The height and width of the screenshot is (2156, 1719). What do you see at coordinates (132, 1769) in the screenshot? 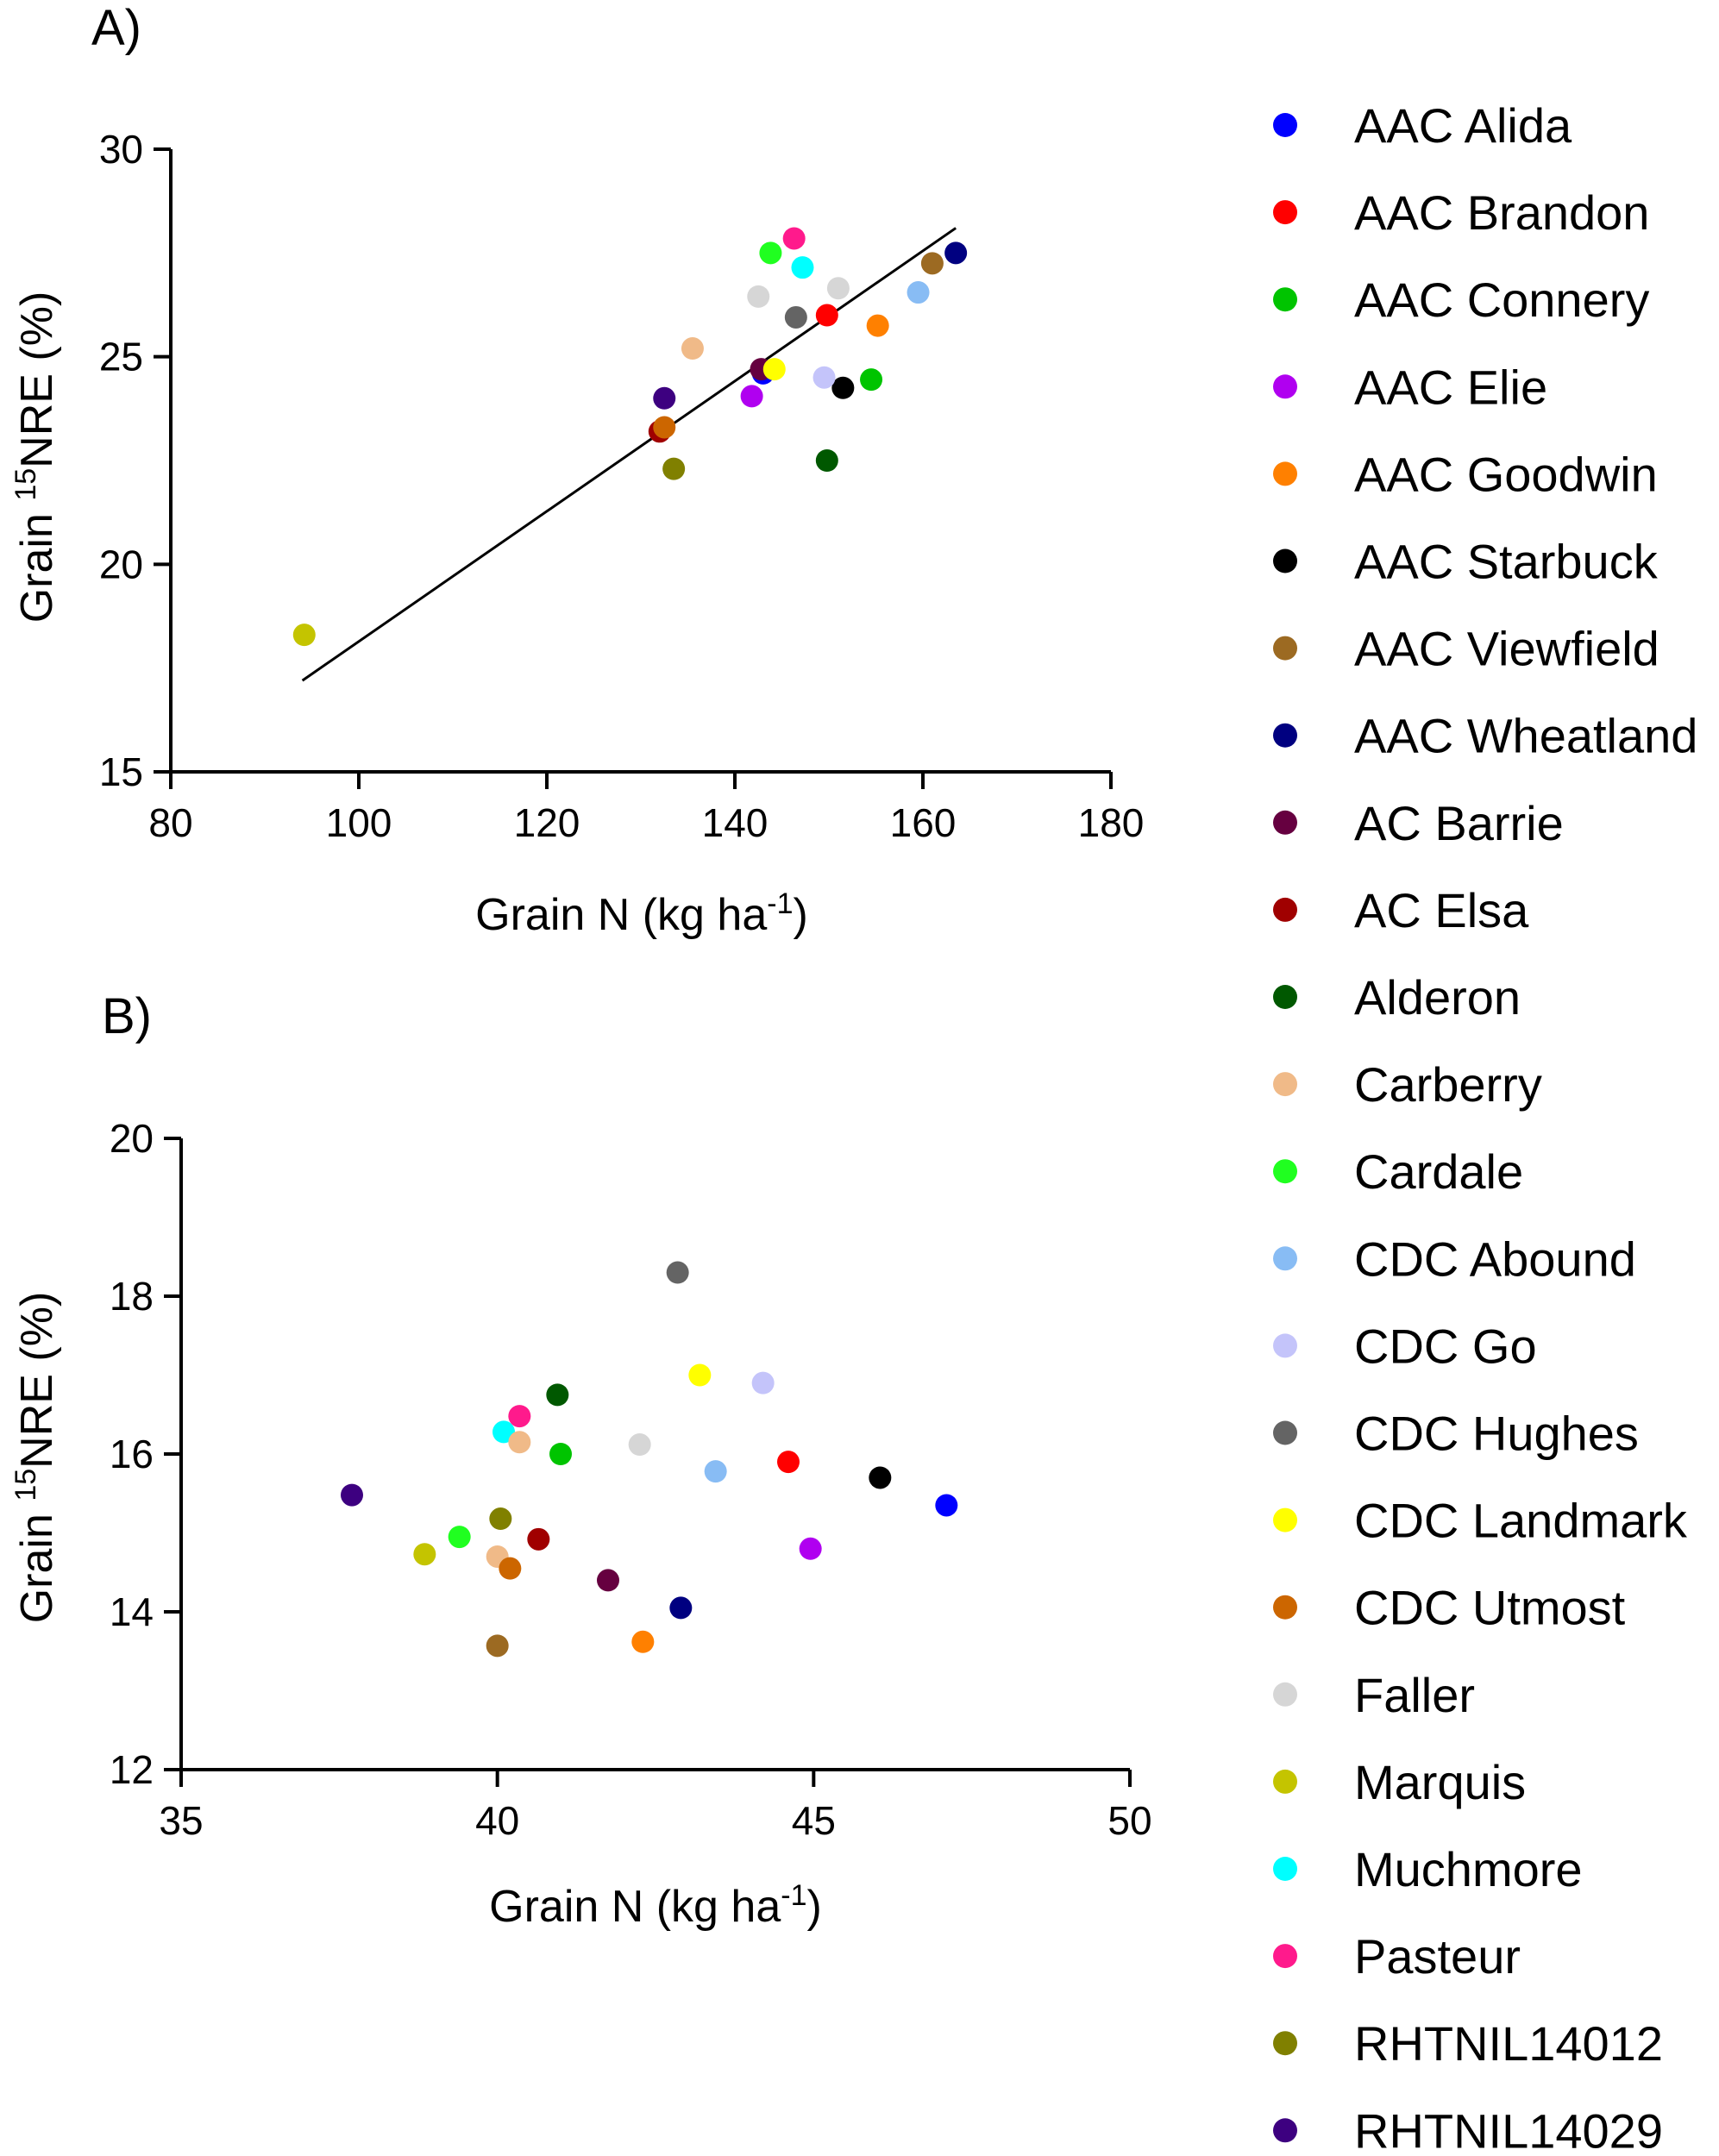
I see `y-tick-label: 12` at bounding box center [132, 1769].